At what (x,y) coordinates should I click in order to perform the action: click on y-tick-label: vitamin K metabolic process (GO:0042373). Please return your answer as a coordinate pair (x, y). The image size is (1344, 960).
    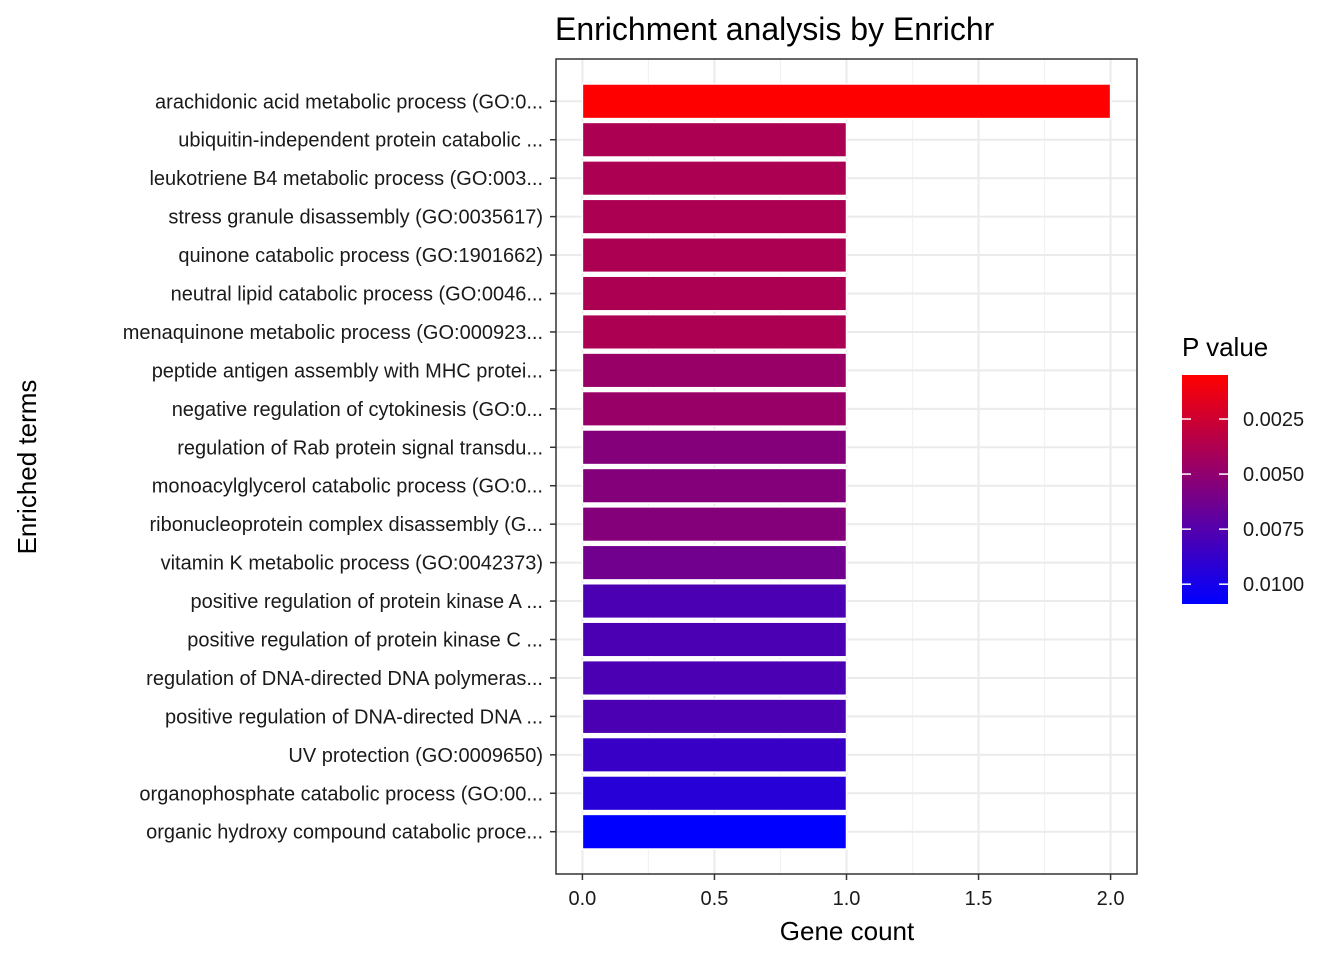
    Looking at the image, I should click on (352, 564).